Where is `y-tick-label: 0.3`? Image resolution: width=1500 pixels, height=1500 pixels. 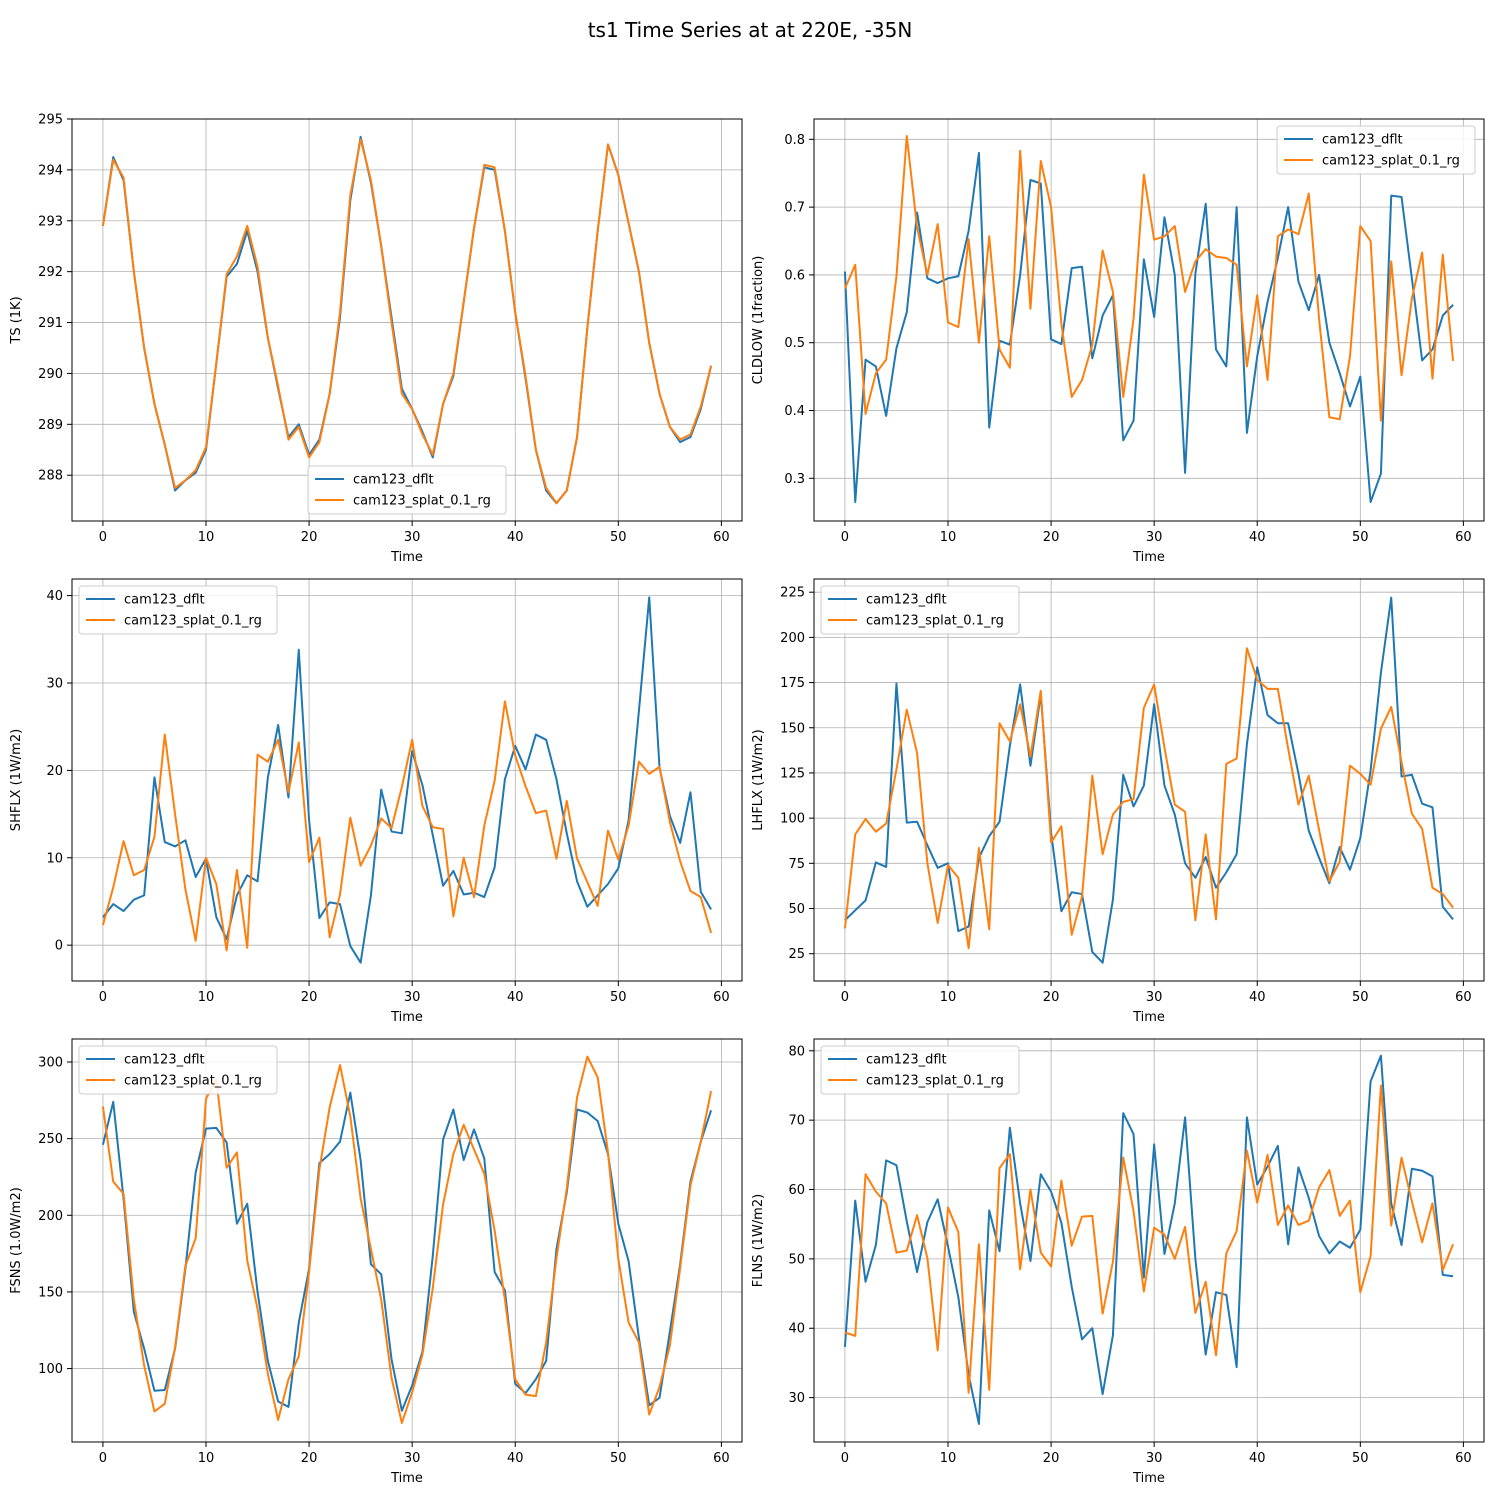
y-tick-label: 0.3 is located at coordinates (794, 479).